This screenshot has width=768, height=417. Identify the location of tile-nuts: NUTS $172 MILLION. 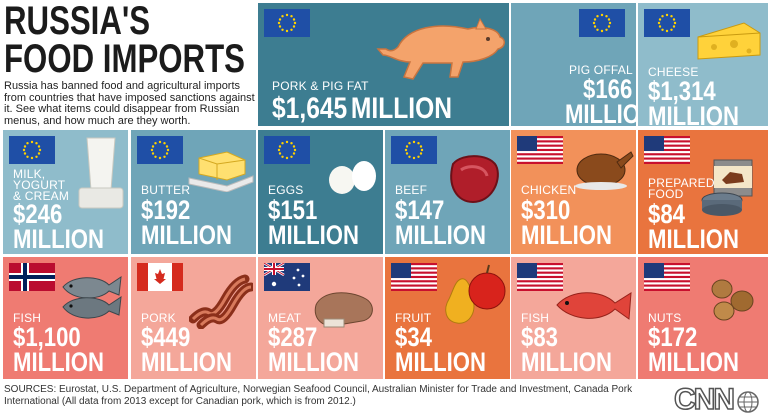
(703, 318).